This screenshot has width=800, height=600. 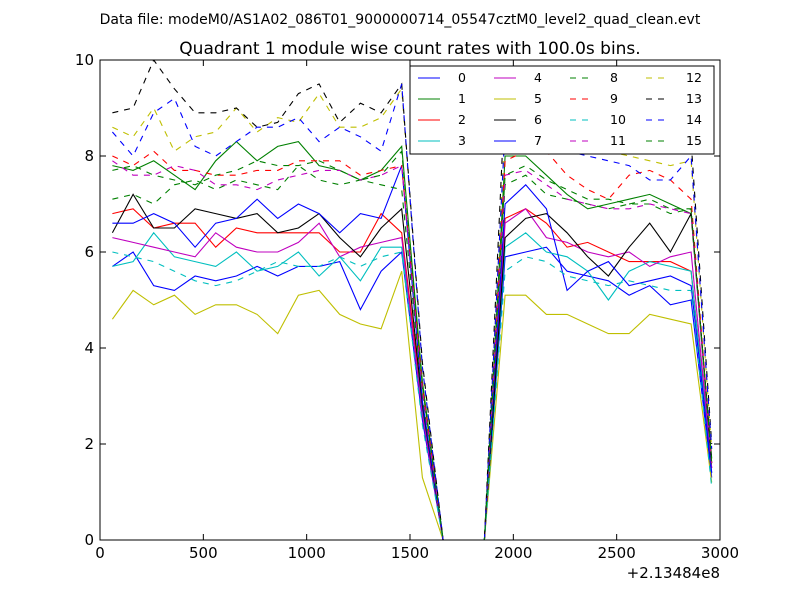 What do you see at coordinates (89, 156) in the screenshot?
I see `y-tick-label: 8` at bounding box center [89, 156].